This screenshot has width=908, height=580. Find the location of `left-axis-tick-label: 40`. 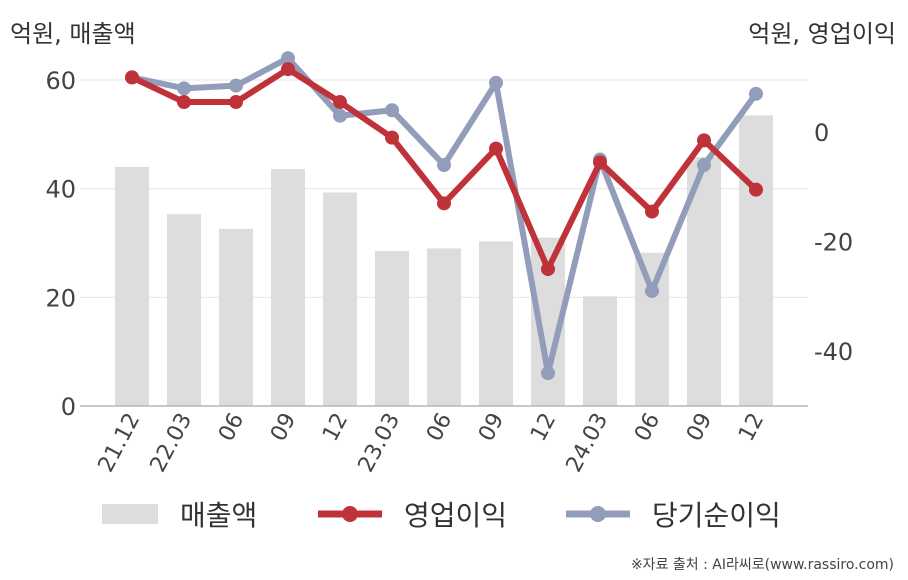

left-axis-tick-label: 40 is located at coordinates (60, 190).